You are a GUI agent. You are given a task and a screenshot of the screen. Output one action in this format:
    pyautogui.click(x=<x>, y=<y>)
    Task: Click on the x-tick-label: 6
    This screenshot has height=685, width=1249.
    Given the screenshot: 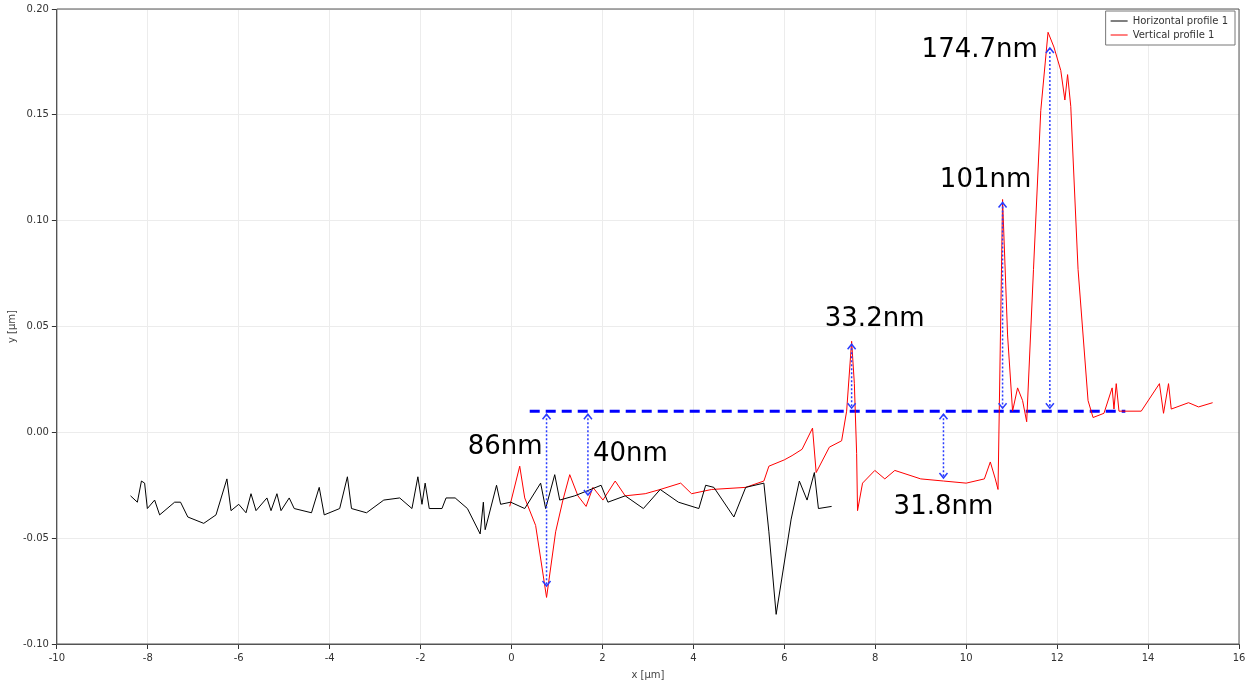 What is the action you would take?
    pyautogui.click(x=784, y=657)
    